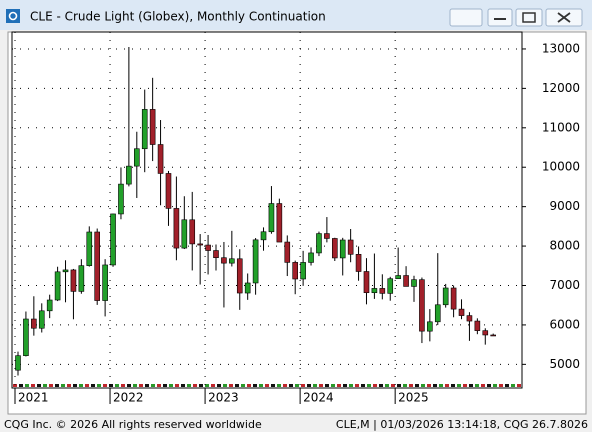 This screenshot has height=432, width=592. What do you see at coordinates (223, 398) in the screenshot?
I see `x-tick-label: 2023` at bounding box center [223, 398].